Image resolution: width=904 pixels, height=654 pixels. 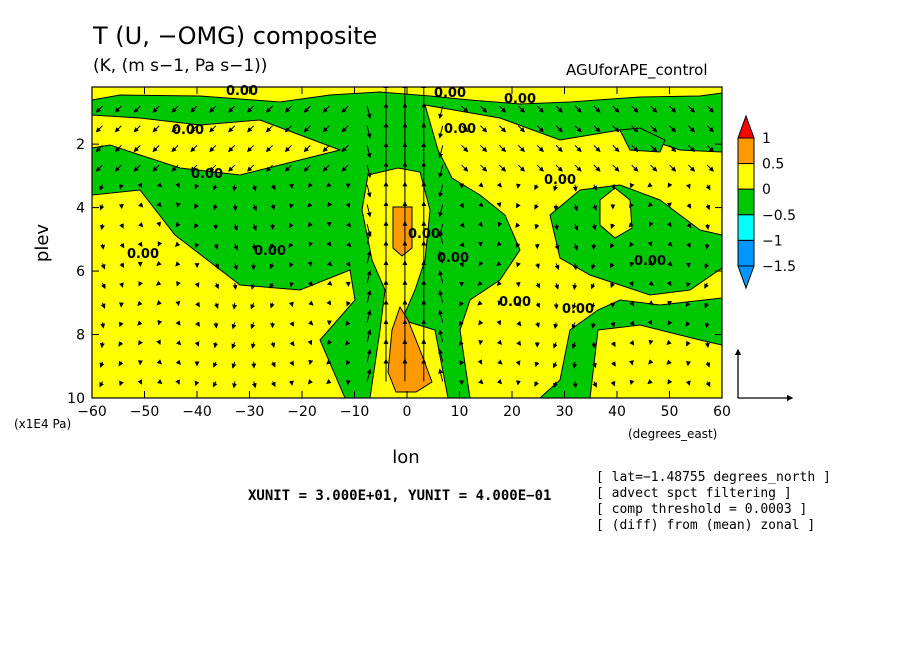 What do you see at coordinates (722, 412) in the screenshot?
I see `x-tick-label: 60` at bounding box center [722, 412].